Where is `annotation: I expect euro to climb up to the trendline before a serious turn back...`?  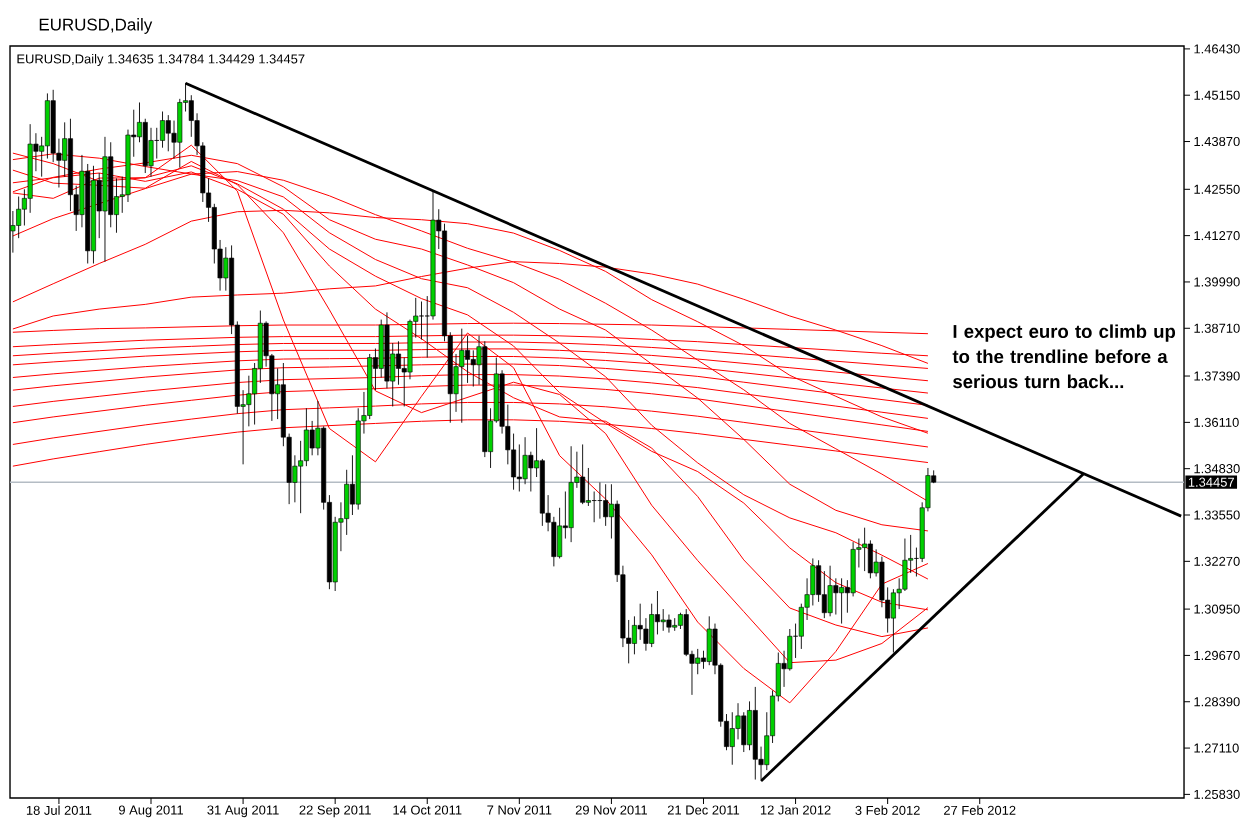 annotation: I expect euro to climb up to the trendline before a serious turn back... is located at coordinates (1064, 356).